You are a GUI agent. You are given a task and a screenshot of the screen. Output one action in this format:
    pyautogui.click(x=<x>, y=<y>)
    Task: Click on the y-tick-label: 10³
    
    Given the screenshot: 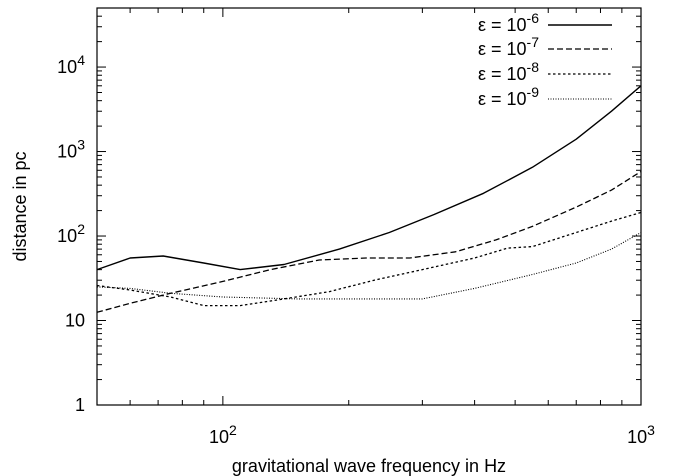 What is the action you would take?
    pyautogui.click(x=71, y=149)
    